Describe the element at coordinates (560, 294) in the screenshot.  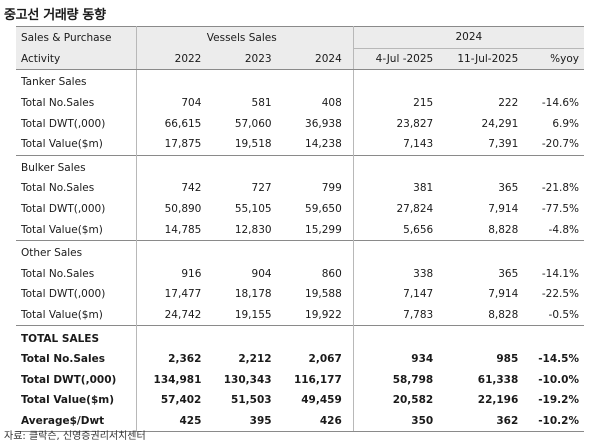
I see `value-pct: -22.5%` at that location.